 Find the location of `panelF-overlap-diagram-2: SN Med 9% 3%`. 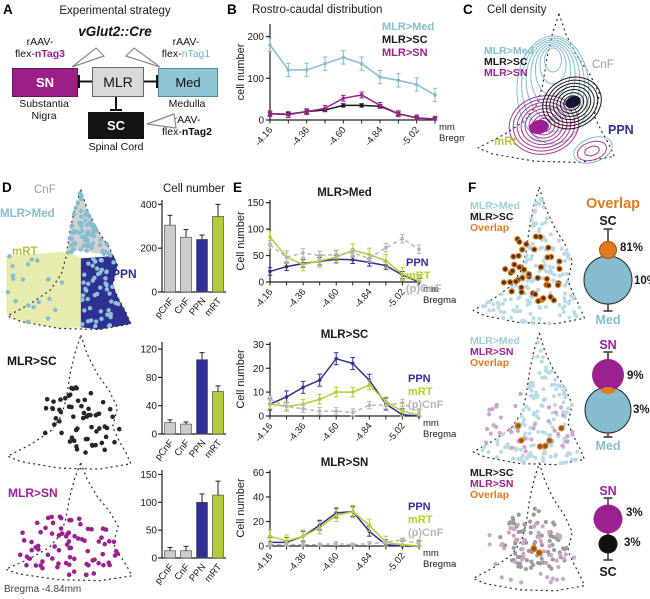

panelF-overlap-diagram-2: SN Med 9% 3% is located at coordinates (617, 395).